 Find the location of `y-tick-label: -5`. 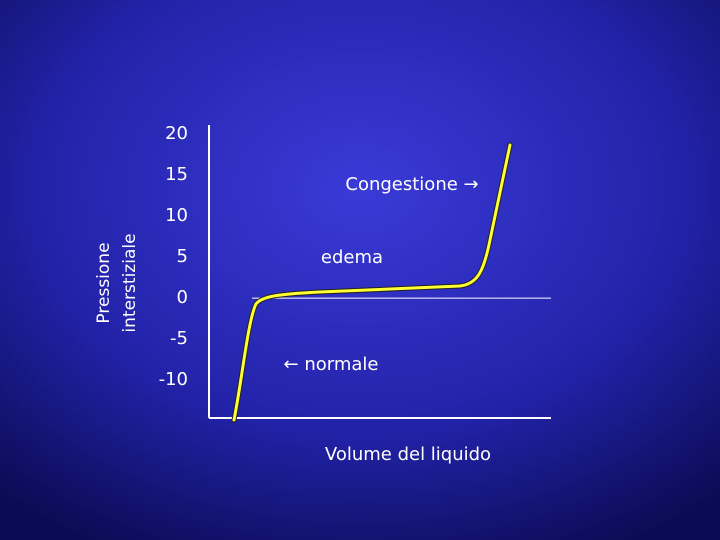

y-tick-label: -5 is located at coordinates (179, 338).